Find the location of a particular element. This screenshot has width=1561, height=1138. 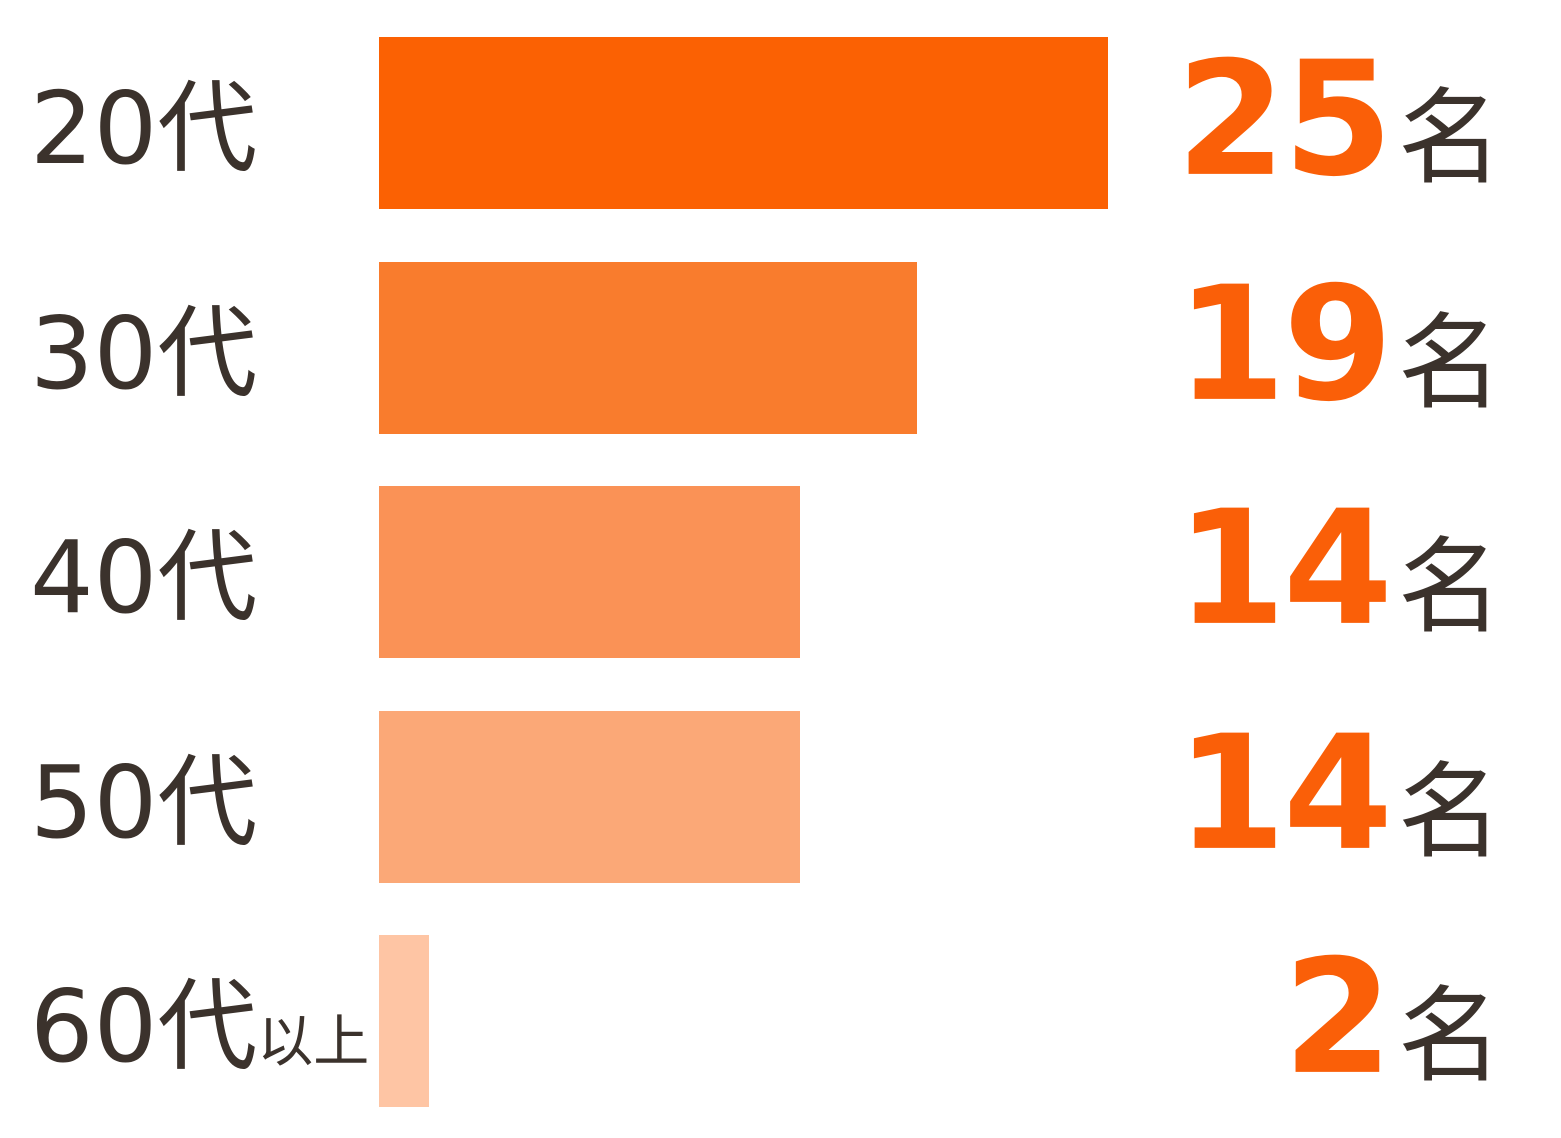

category-label-text: 50代 is located at coordinates (144, 802).